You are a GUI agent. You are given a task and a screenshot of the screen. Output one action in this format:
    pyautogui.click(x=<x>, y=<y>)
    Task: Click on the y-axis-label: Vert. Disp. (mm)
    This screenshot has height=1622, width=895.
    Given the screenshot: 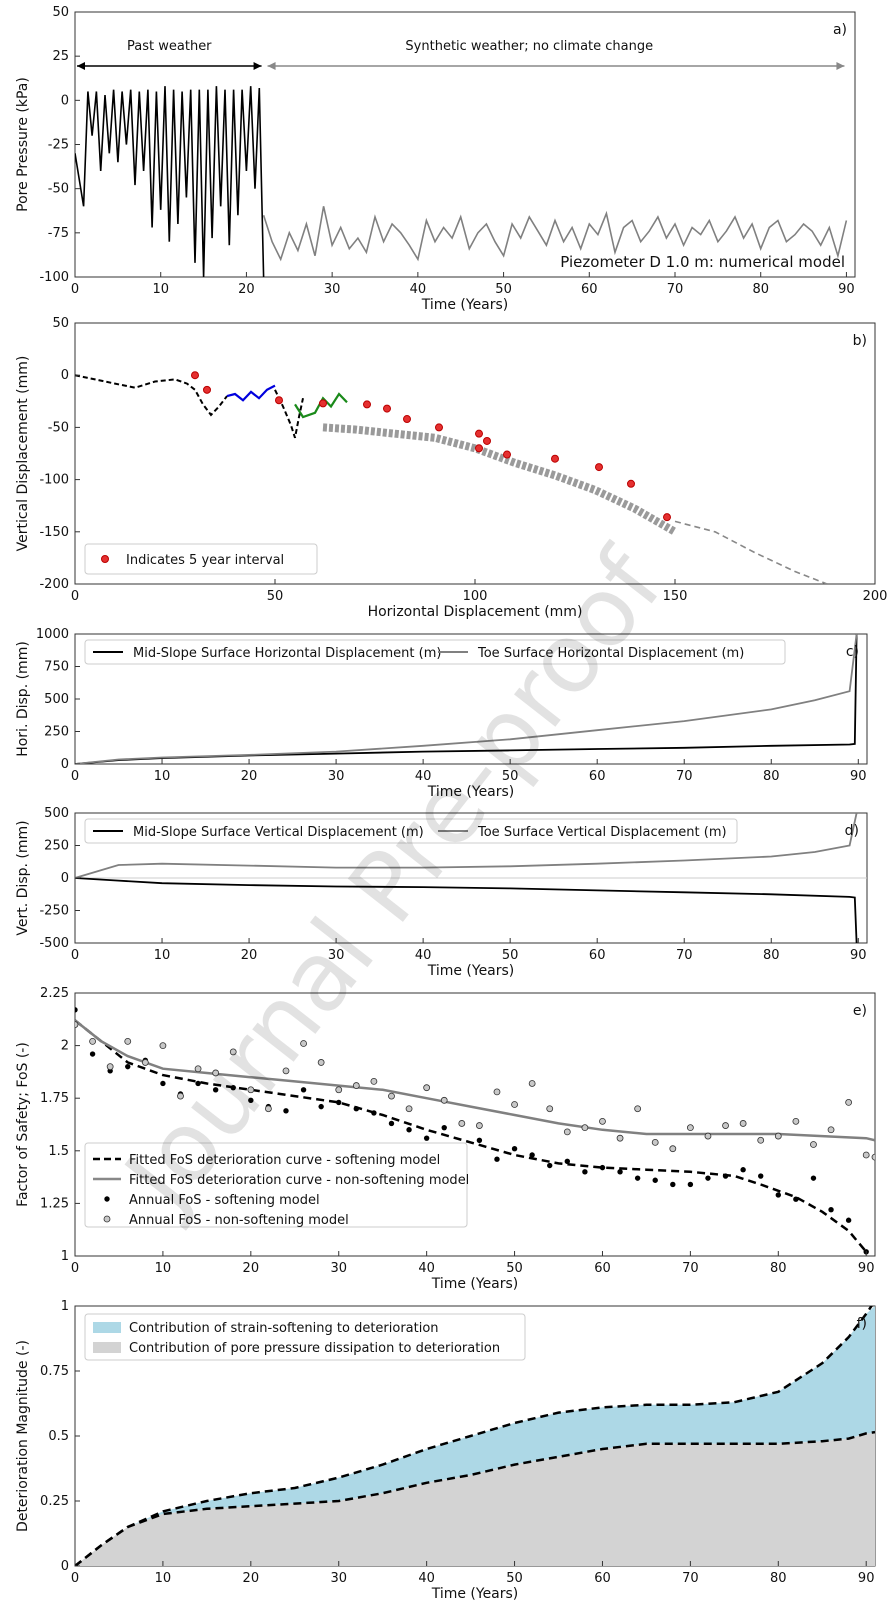 What is the action you would take?
    pyautogui.click(x=23, y=877)
    